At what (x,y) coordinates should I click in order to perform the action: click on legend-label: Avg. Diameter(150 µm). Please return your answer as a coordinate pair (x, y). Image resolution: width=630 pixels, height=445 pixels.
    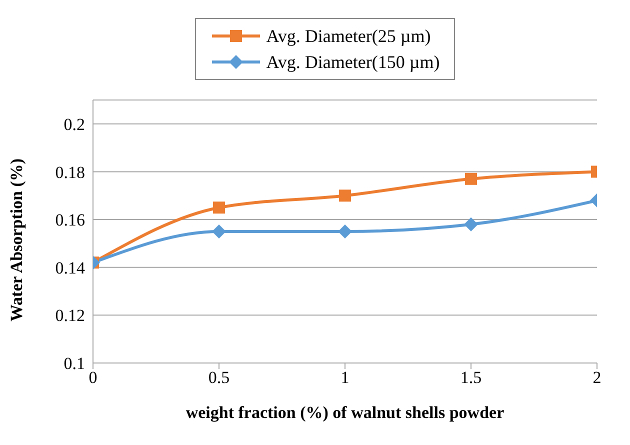
    Looking at the image, I should click on (353, 62).